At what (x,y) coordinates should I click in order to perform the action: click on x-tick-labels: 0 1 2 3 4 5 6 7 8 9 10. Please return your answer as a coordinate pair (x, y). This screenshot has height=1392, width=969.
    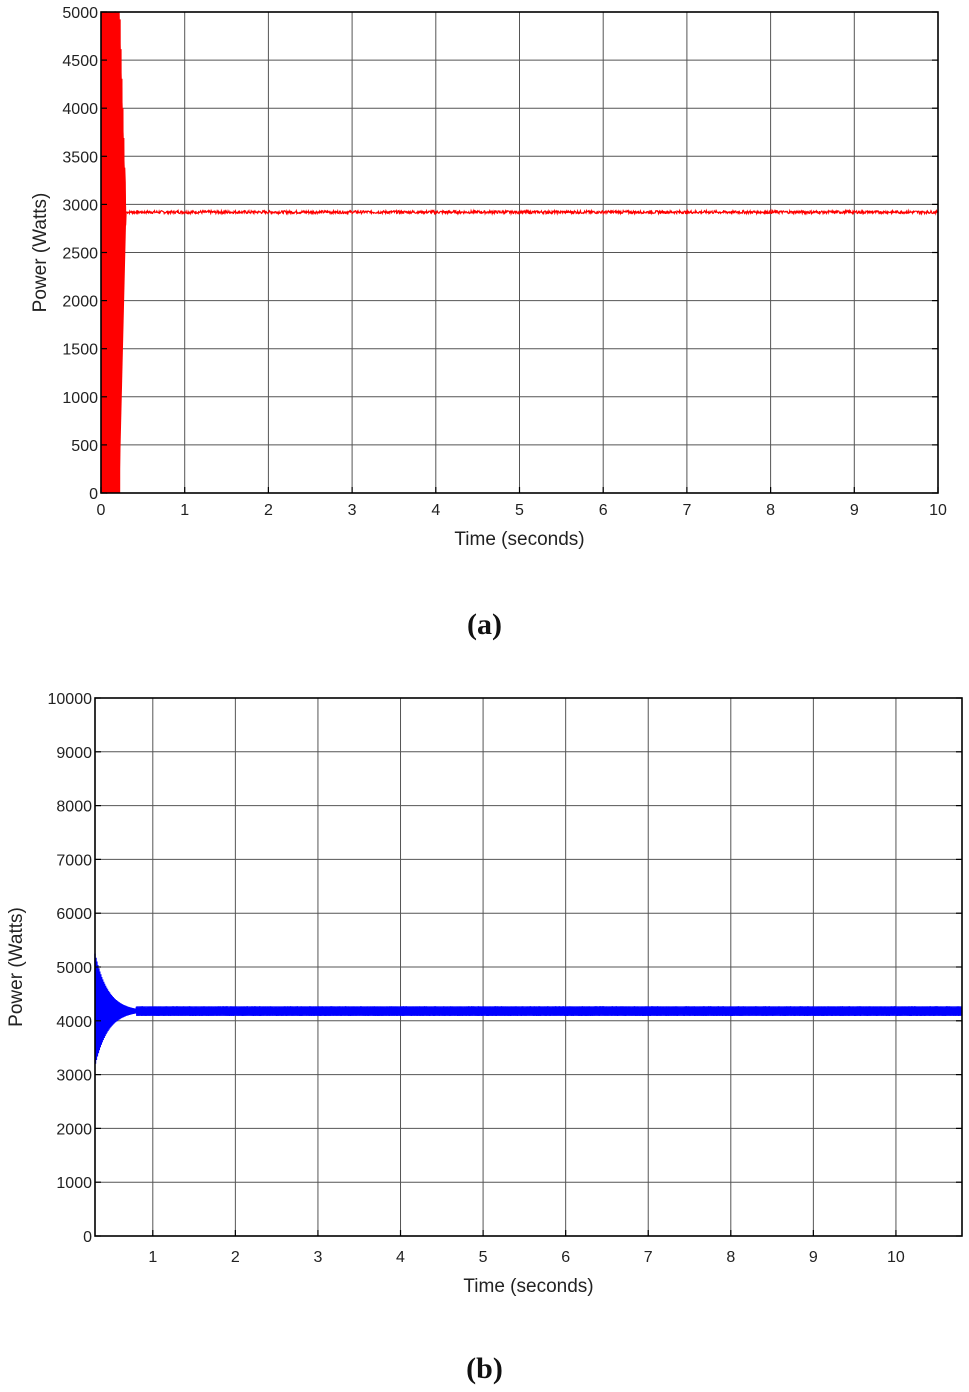
    Looking at the image, I should click on (522, 503).